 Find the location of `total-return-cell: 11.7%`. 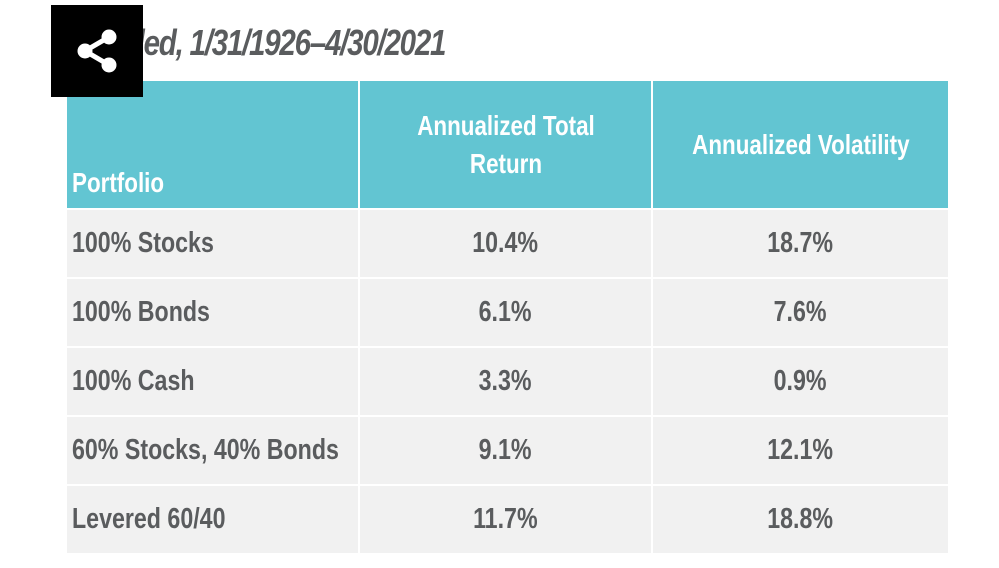

total-return-cell: 11.7% is located at coordinates (506, 518).